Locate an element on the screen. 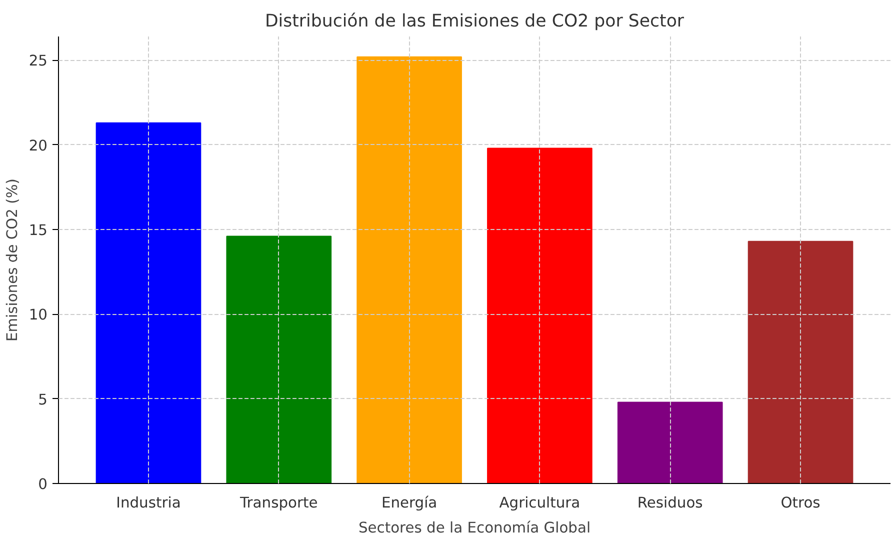 Image resolution: width=895 pixels, height=539 pixels. x-tick-label: Otros is located at coordinates (800, 503).